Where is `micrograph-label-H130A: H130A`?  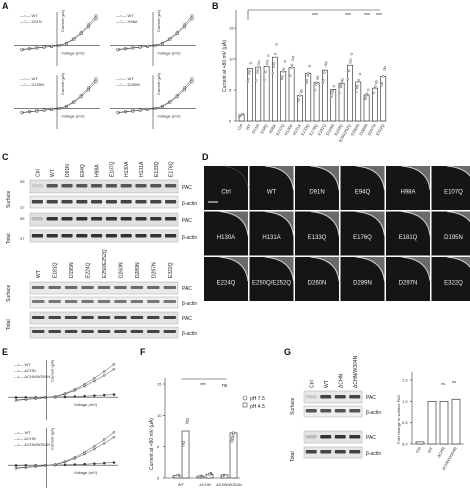 micrograph-label-H130A: H130A is located at coordinates (226, 238).